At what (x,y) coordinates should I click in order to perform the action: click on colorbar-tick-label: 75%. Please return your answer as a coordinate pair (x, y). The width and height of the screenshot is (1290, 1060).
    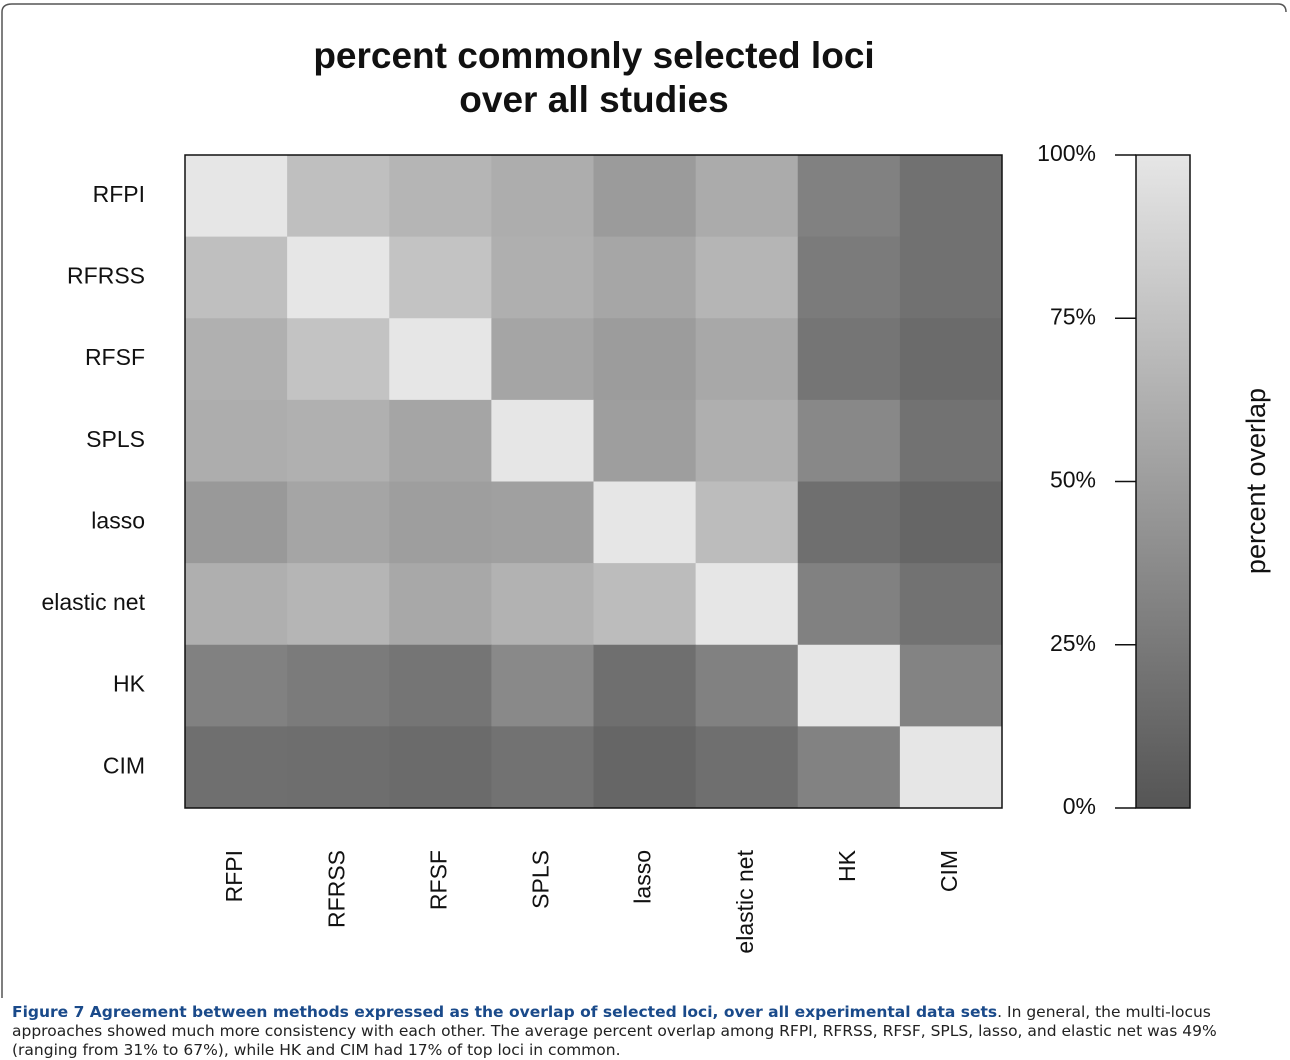
    Looking at the image, I should click on (1073, 316).